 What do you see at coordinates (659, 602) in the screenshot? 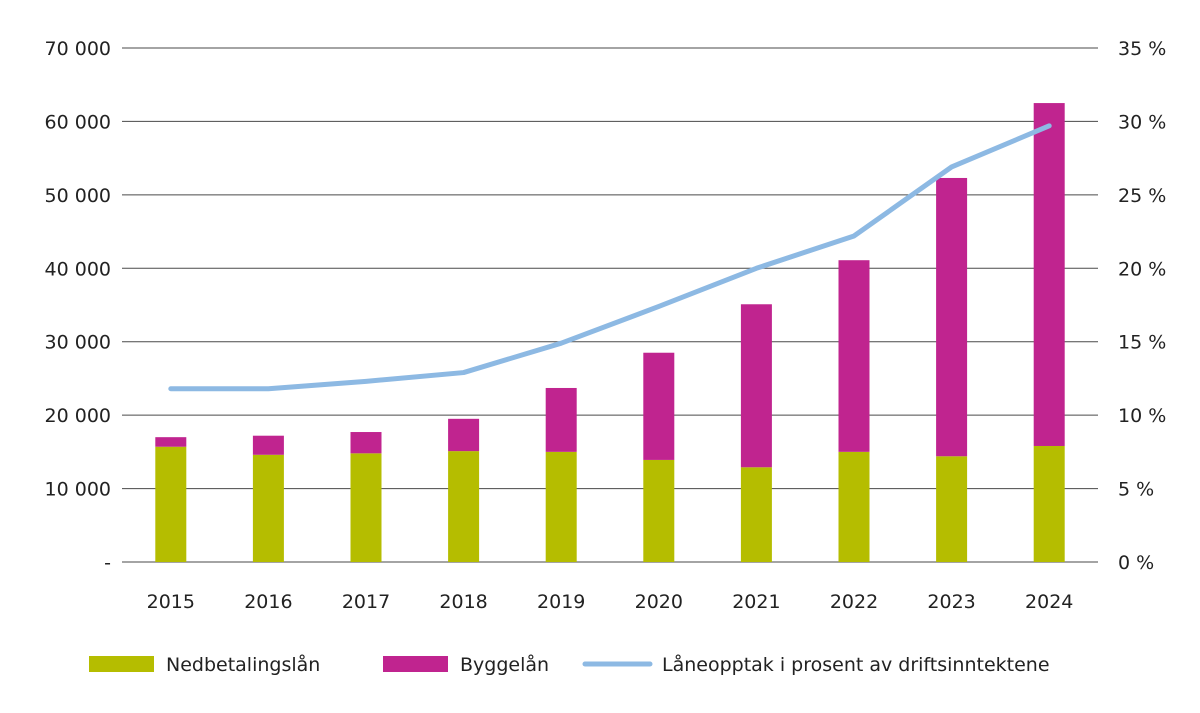
I see `x-tick-label: 2020` at bounding box center [659, 602].